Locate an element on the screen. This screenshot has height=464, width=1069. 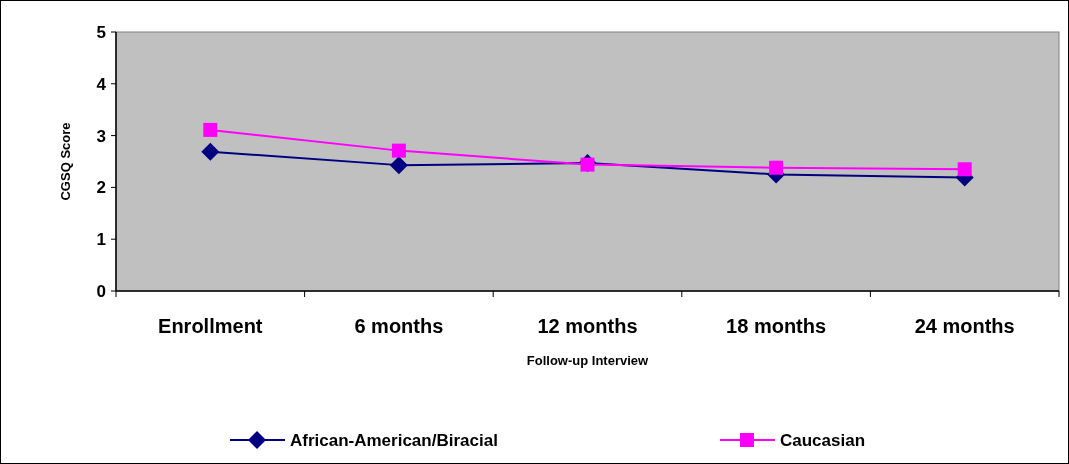
legend-label: Caucasian is located at coordinates (823, 440).